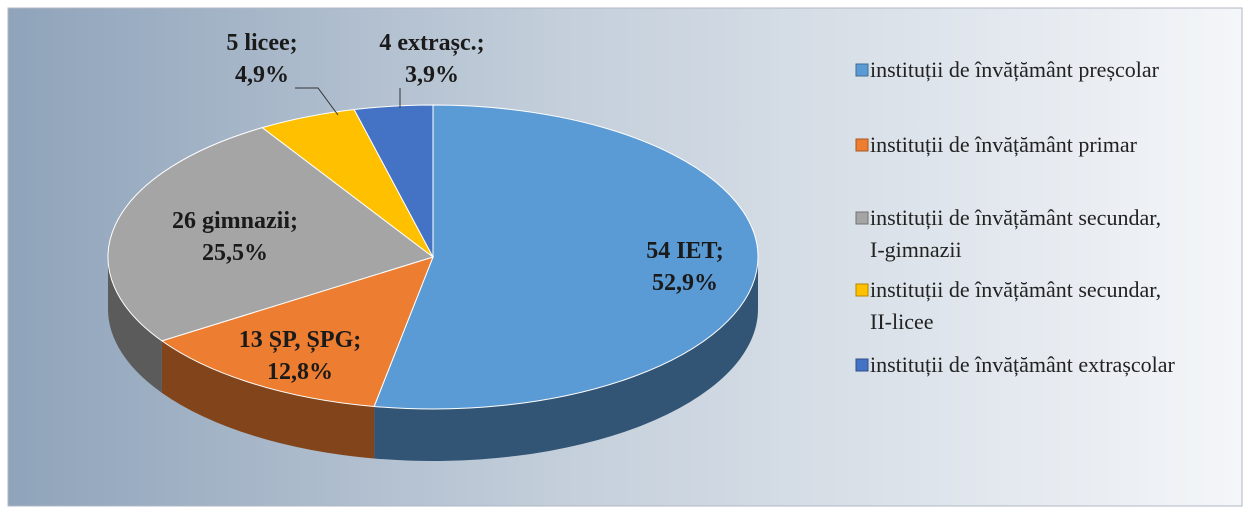 The height and width of the screenshot is (515, 1251). What do you see at coordinates (685, 267) in the screenshot?
I see `data-label: 54 IET; 52,9%` at bounding box center [685, 267].